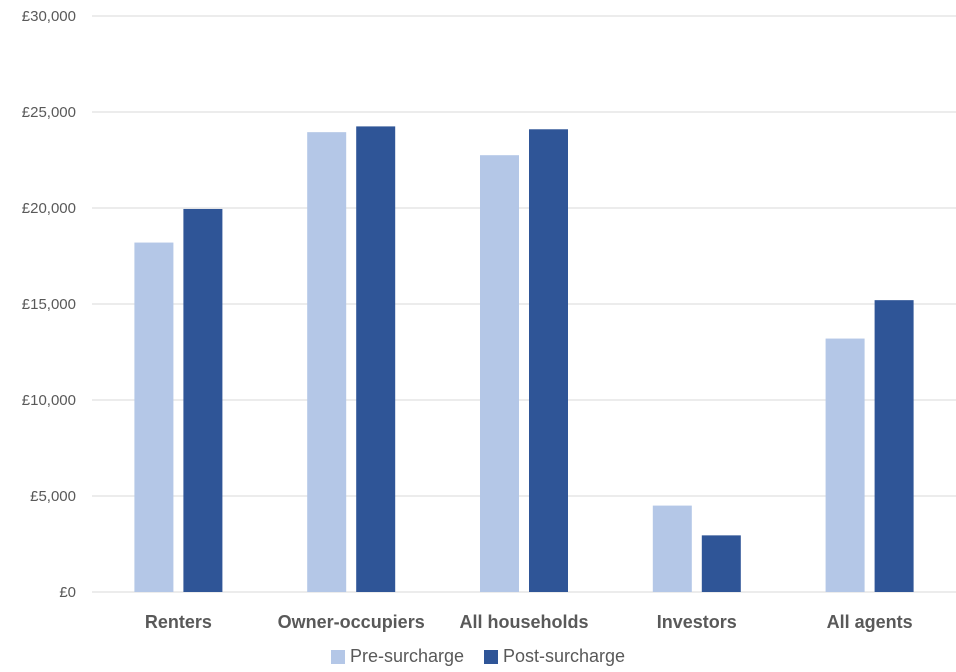 Image resolution: width=956 pixels, height=672 pixels. I want to click on x-category-label: Investors, so click(697, 622).